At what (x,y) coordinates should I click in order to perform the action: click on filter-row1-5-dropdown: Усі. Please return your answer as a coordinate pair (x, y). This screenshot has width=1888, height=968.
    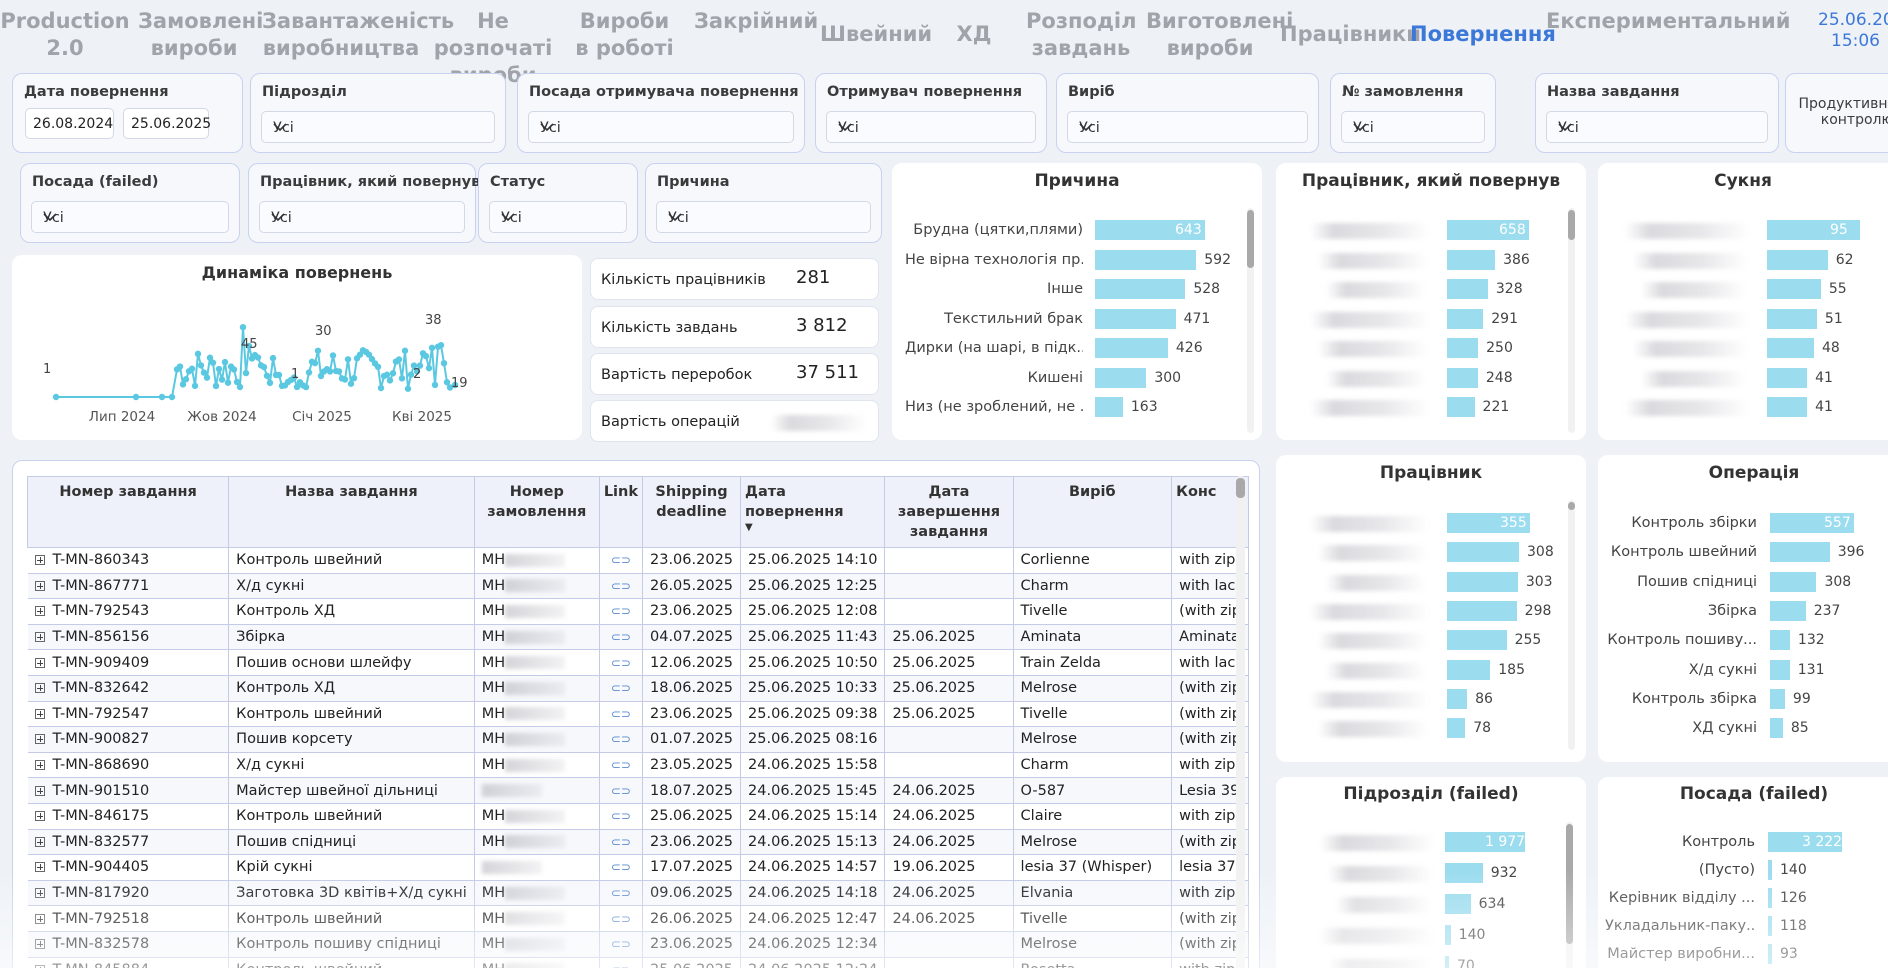
    Looking at the image, I should click on (1657, 127).